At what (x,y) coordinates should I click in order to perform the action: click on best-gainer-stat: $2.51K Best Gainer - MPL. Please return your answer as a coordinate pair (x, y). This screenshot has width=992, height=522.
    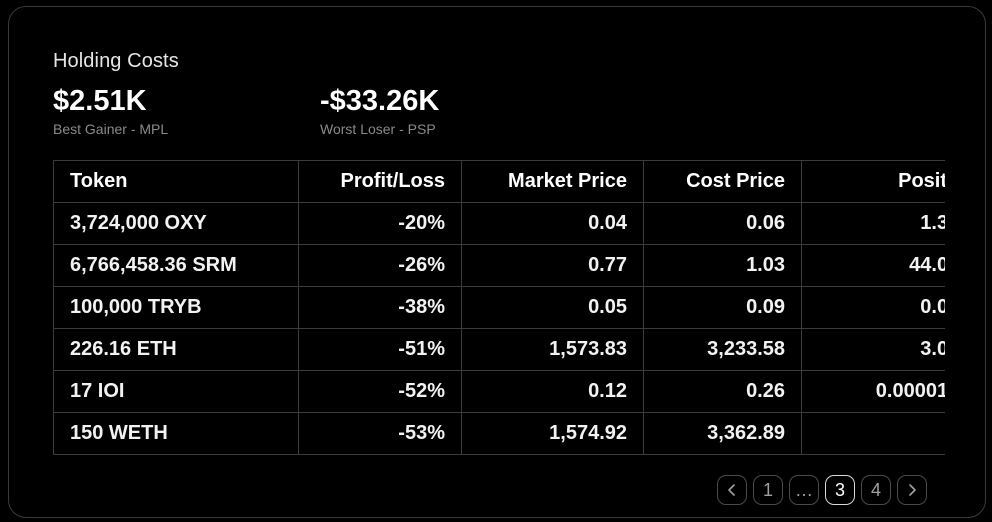
    Looking at the image, I should click on (110, 110).